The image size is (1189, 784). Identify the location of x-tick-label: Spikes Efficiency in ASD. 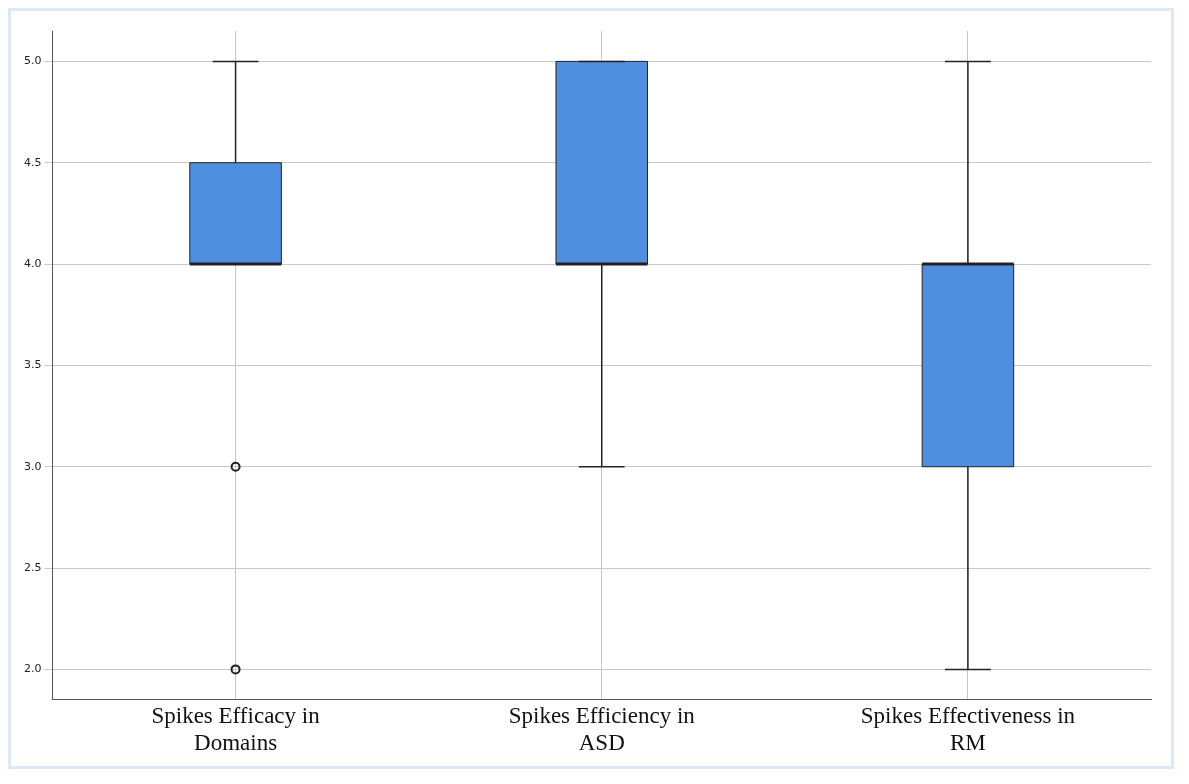
(602, 729).